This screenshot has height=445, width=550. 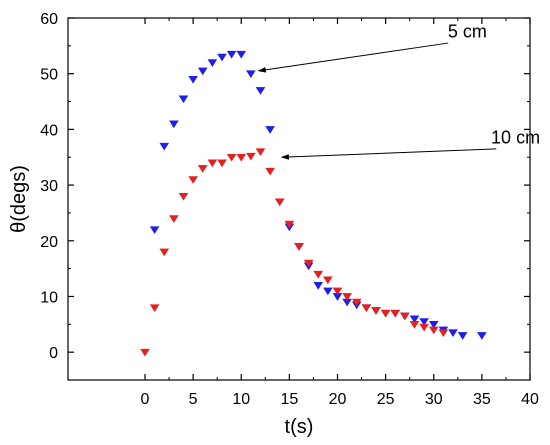 I want to click on y-tick-label: 40, so click(x=49, y=130).